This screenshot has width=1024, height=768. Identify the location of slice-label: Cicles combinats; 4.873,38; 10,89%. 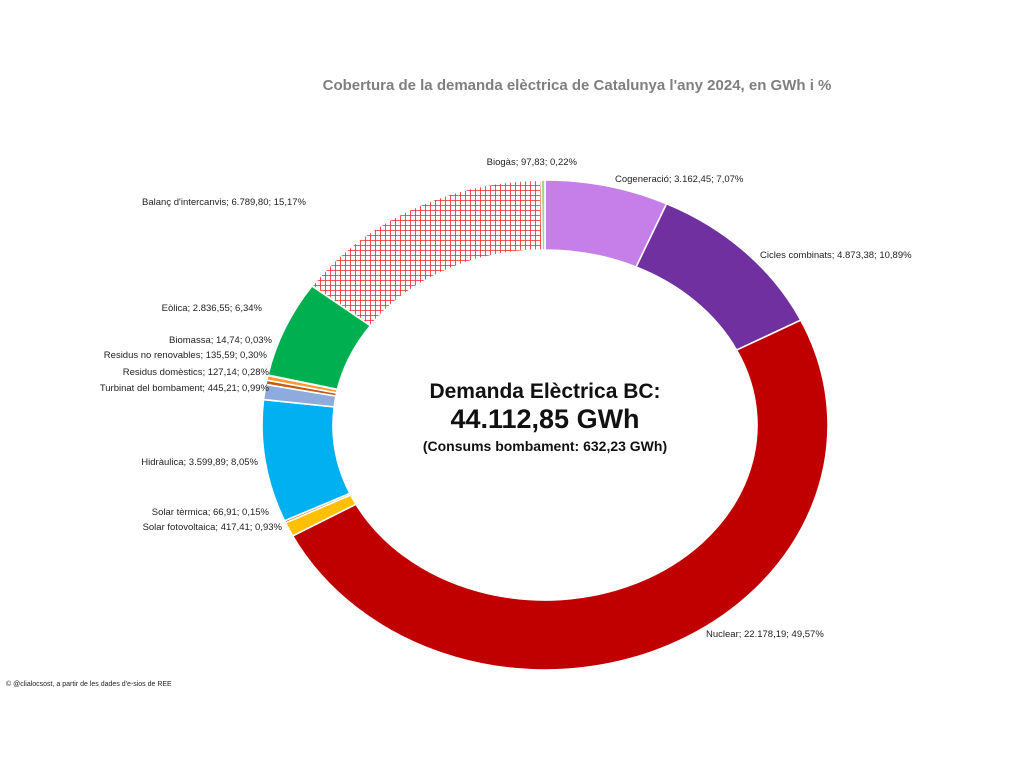
(836, 255).